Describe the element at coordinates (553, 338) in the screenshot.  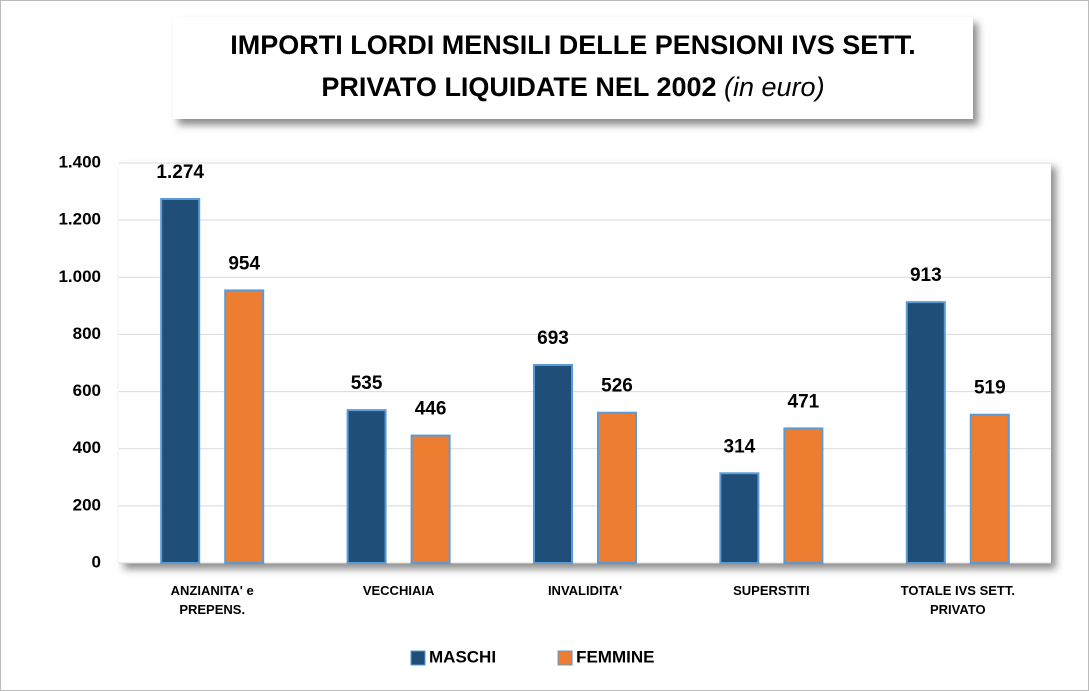
I see `data-label: 693` at that location.